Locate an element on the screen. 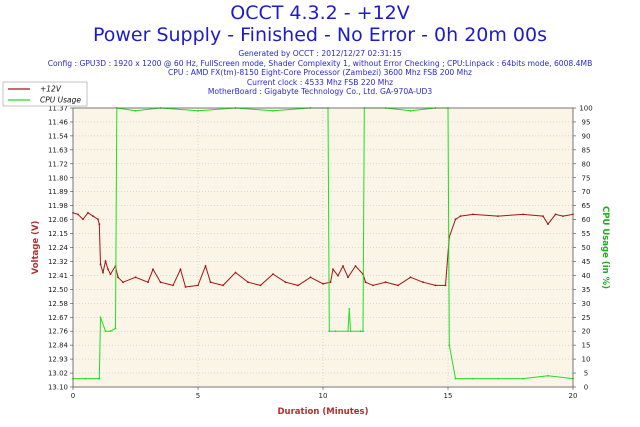 This screenshot has width=640, height=427. y-tick-label-left: 12.76 is located at coordinates (58, 332).